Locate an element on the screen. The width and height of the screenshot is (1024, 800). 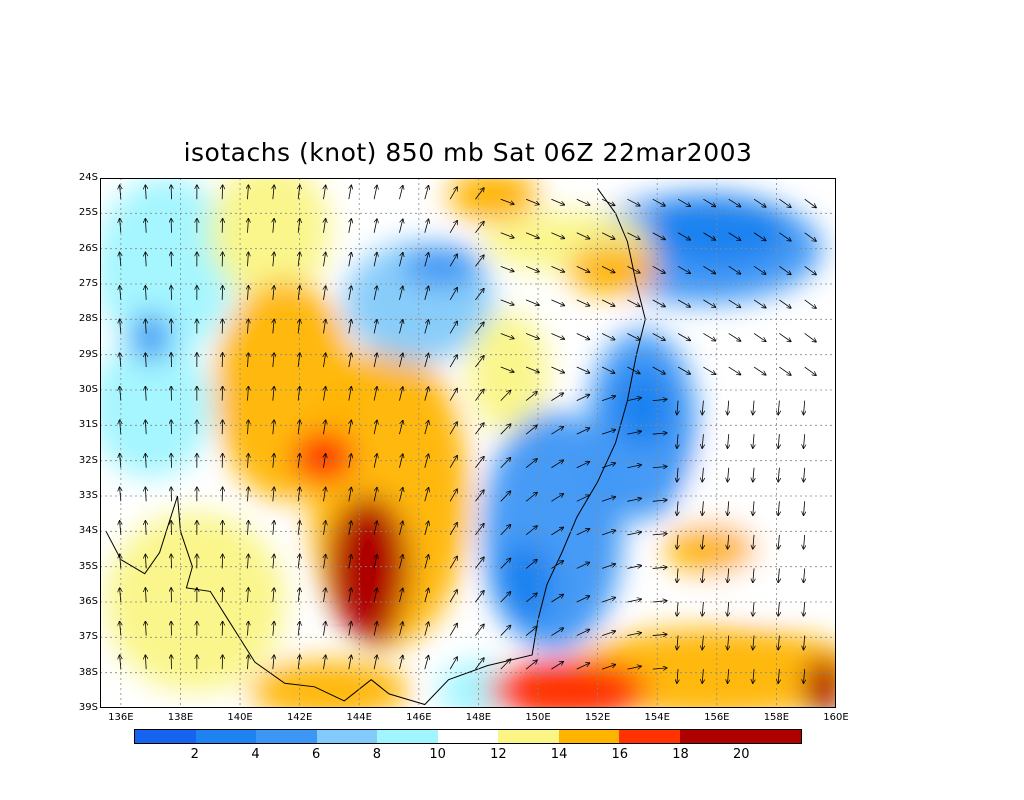
lat-tick-label: 39S is located at coordinates (88, 707).